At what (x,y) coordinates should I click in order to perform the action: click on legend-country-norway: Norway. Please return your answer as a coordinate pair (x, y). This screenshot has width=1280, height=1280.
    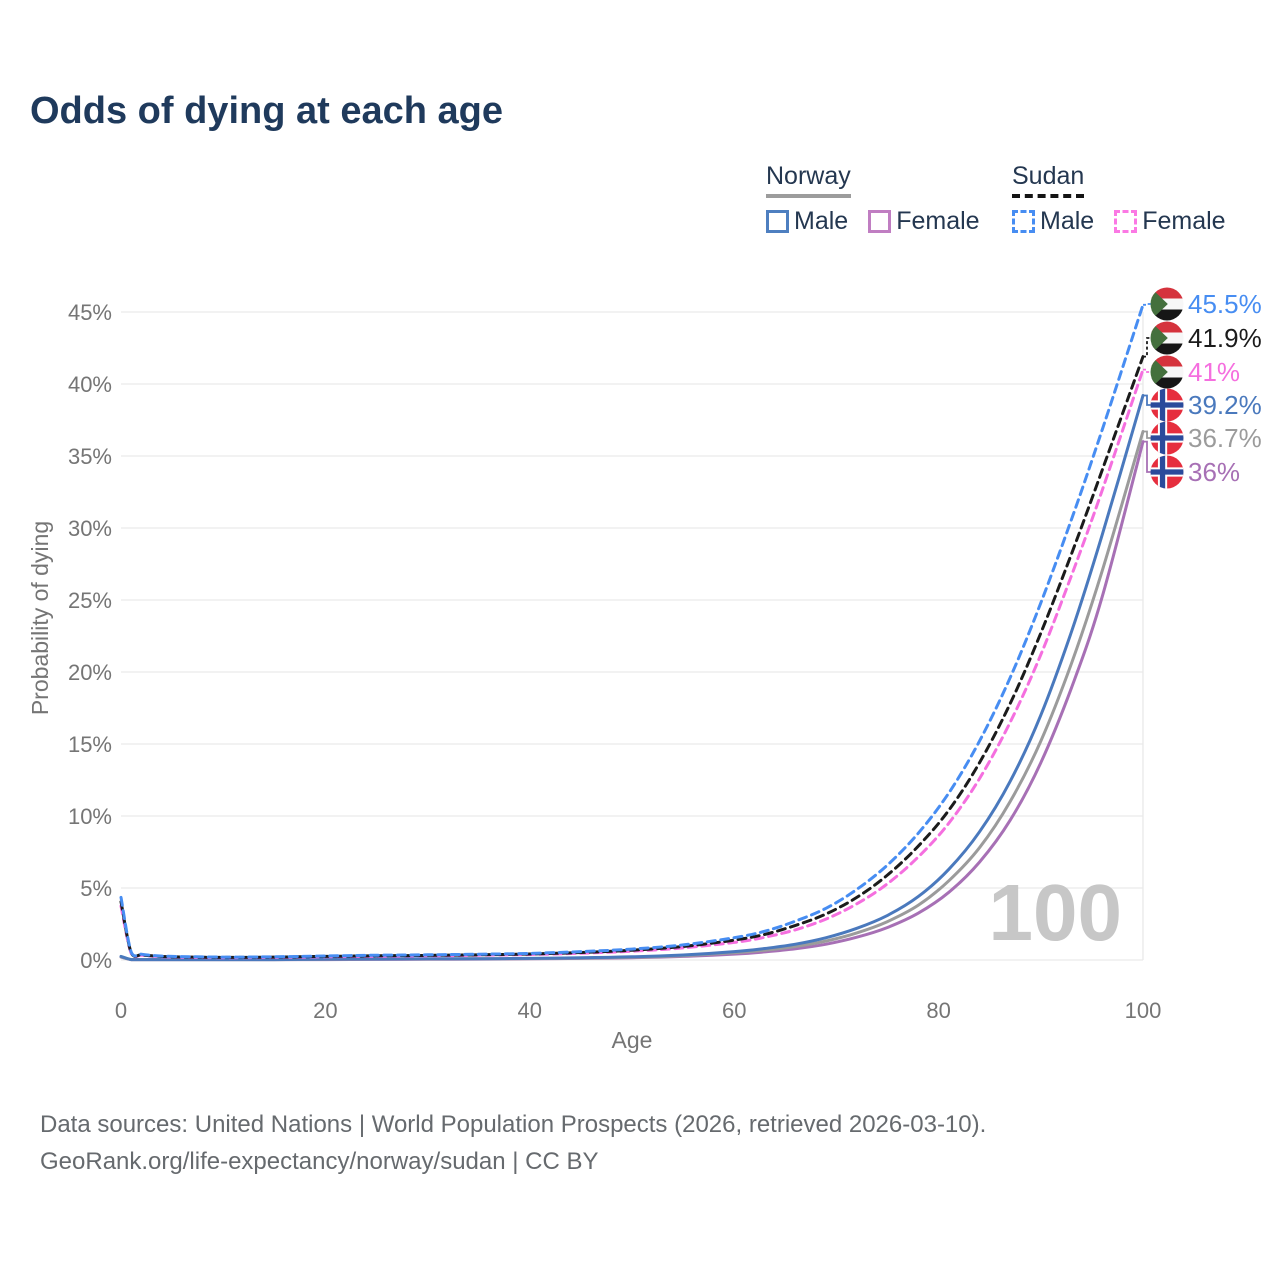
    Looking at the image, I should click on (808, 180).